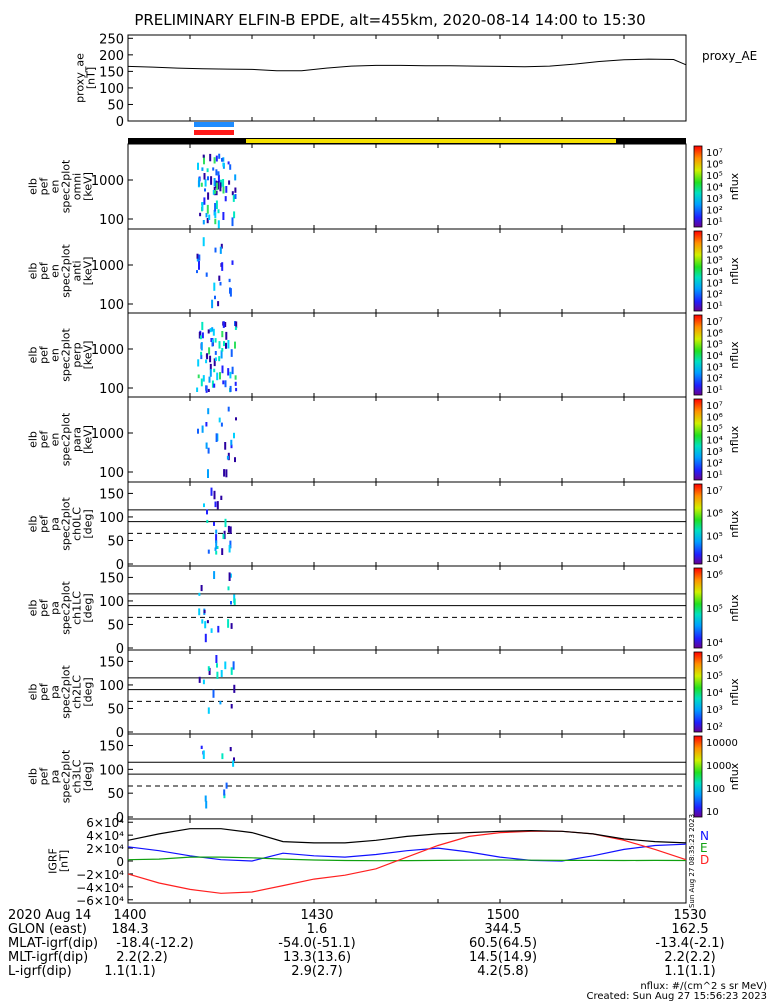 The image size is (775, 1002). What do you see at coordinates (714, 249) in the screenshot?
I see `spec-panel-1-cbar-tick-1: 10⁶` at bounding box center [714, 249].